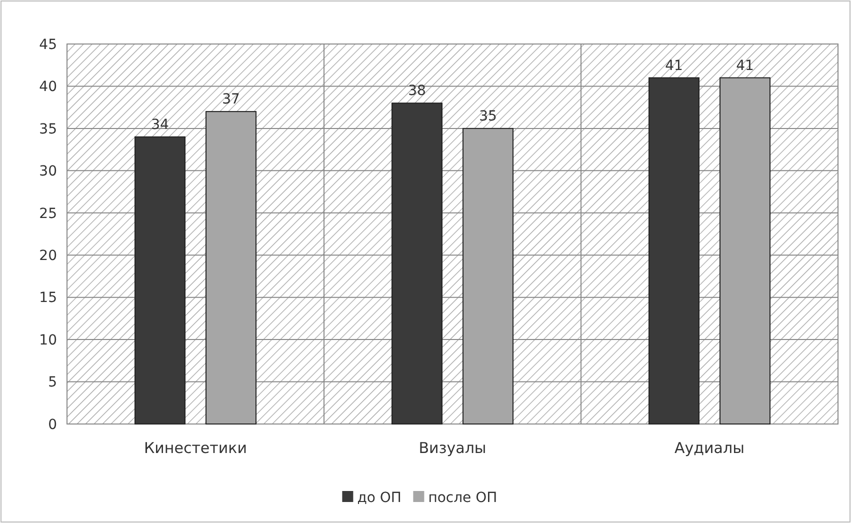 This screenshot has width=851, height=523. Describe the element at coordinates (48, 129) in the screenshot. I see `y-tick-label: 35` at that location.